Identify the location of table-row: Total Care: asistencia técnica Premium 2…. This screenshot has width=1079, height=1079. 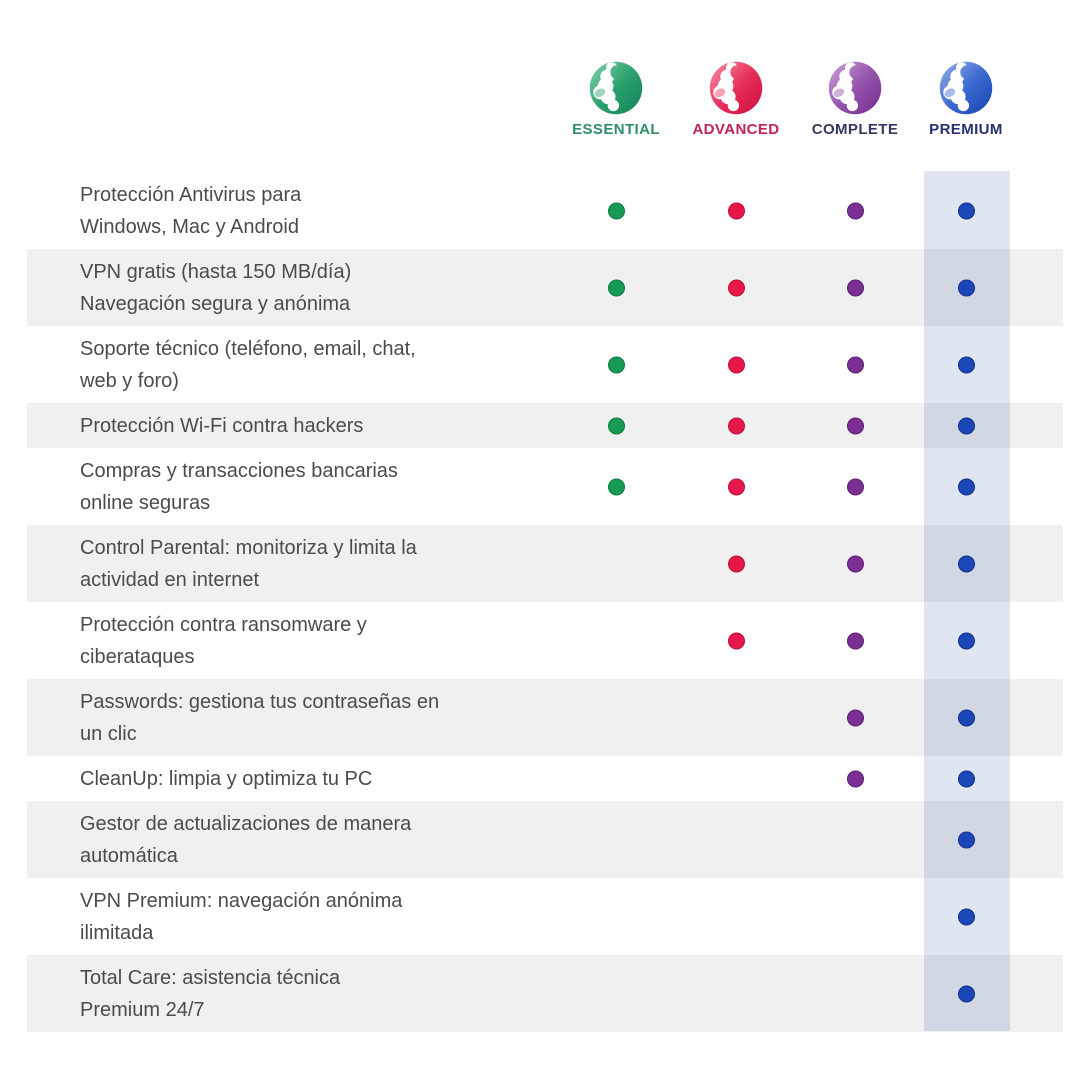
(545, 993).